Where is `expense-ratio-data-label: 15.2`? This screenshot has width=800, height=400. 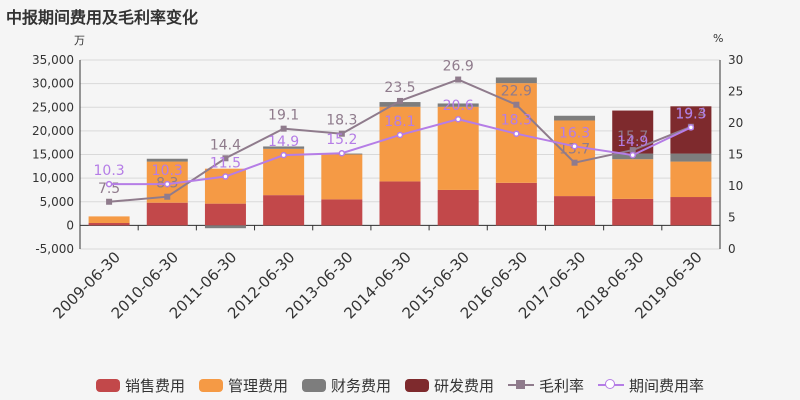 expense-ratio-data-label: 15.2 is located at coordinates (341, 140).